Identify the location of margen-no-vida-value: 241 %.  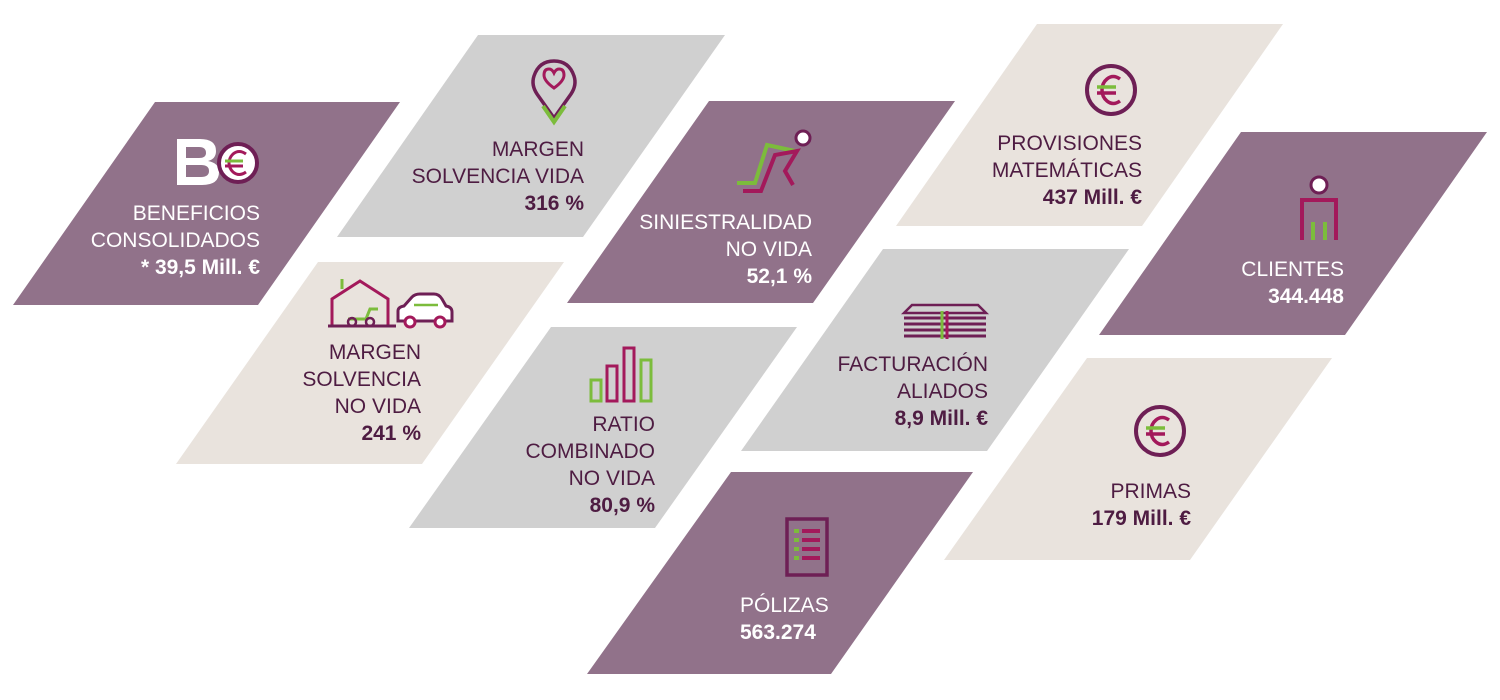
(391, 433).